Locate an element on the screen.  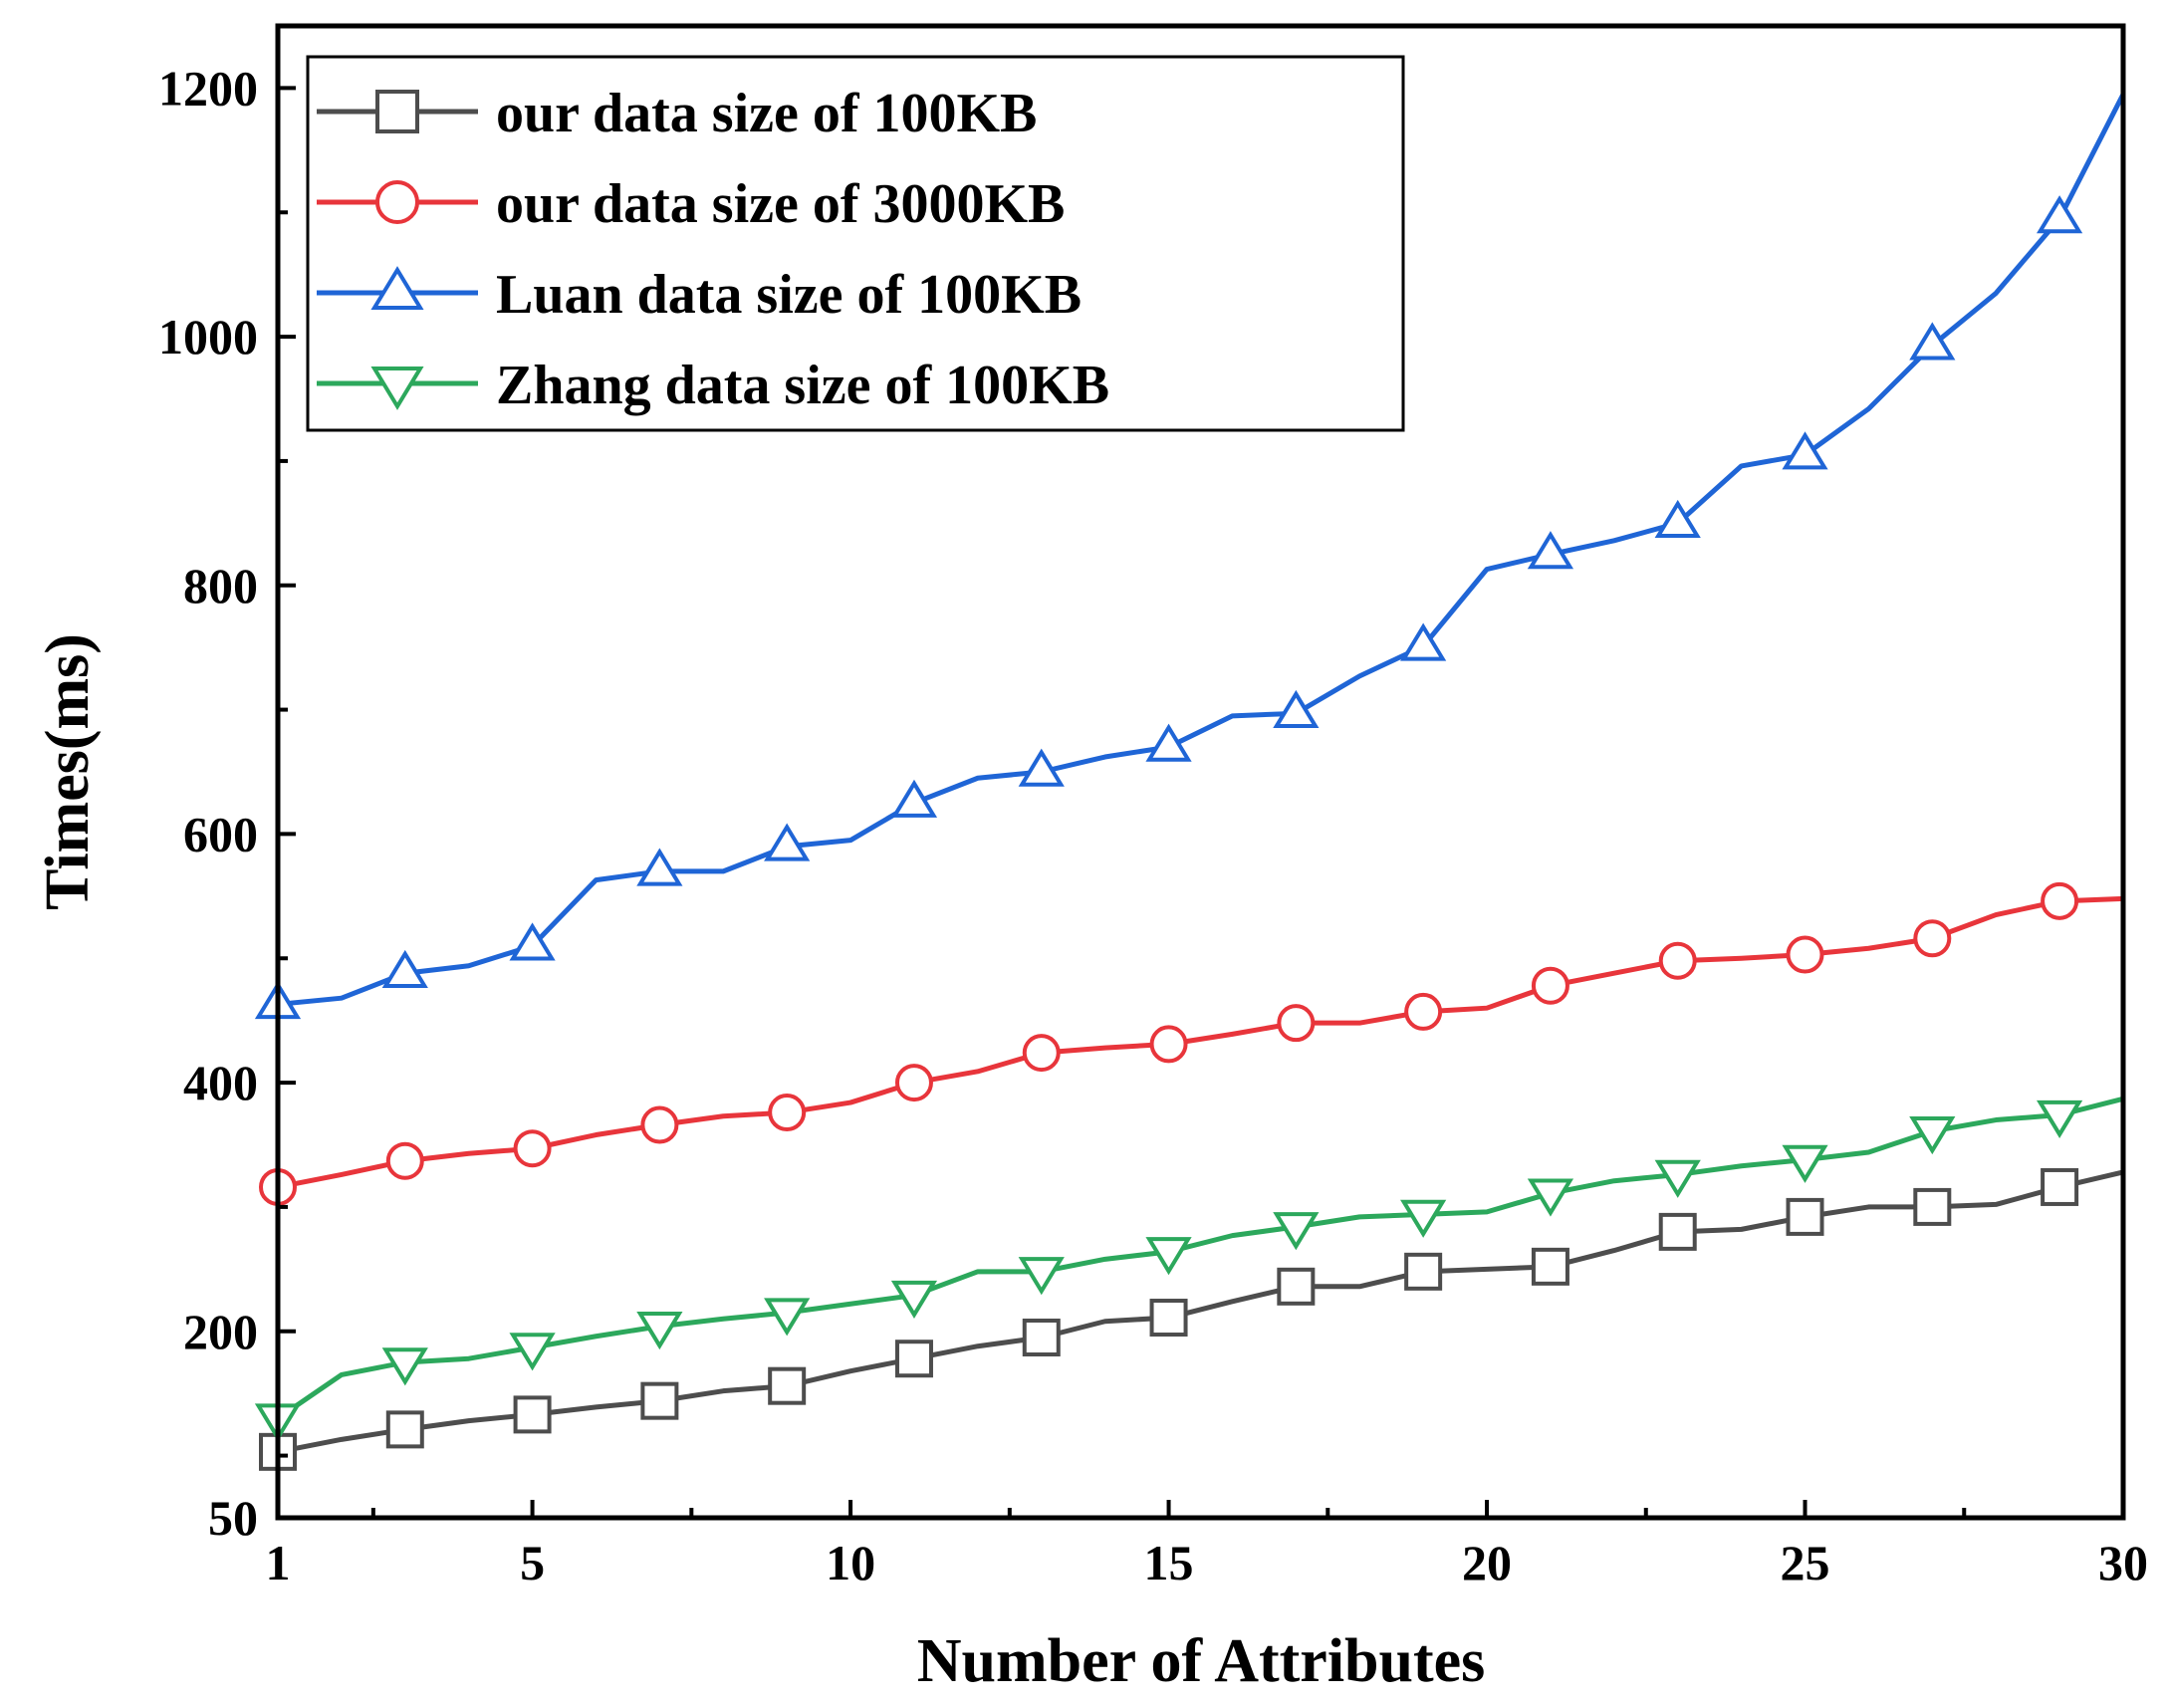
legend-item: our data size of 100KB is located at coordinates (677, 113).